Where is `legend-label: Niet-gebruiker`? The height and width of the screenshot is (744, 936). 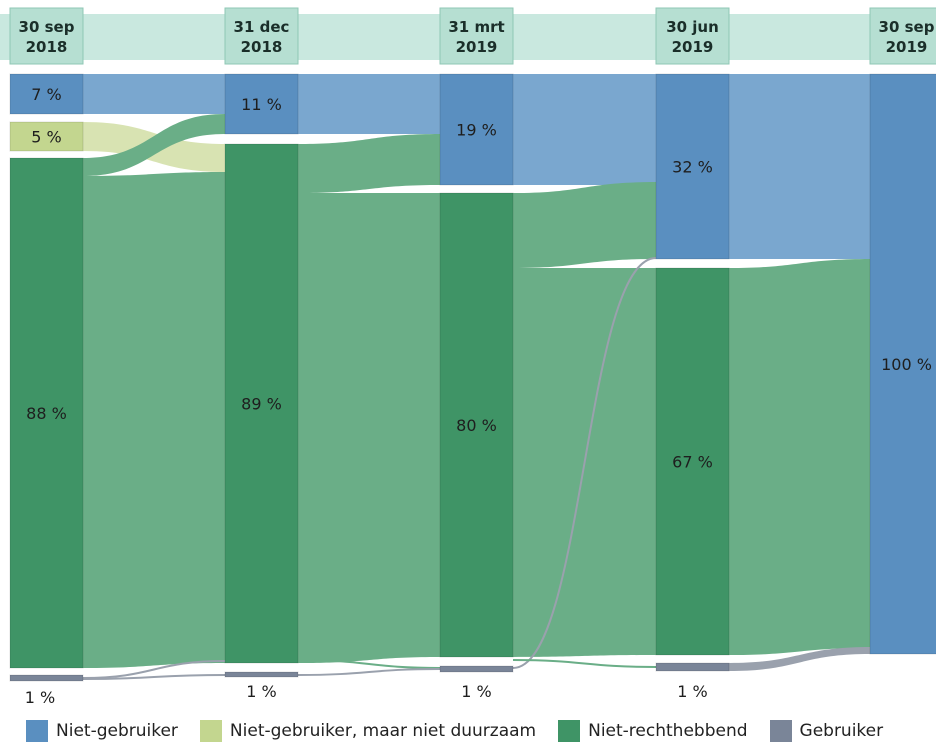
legend-label: Niet-gebruiker is located at coordinates (117, 731).